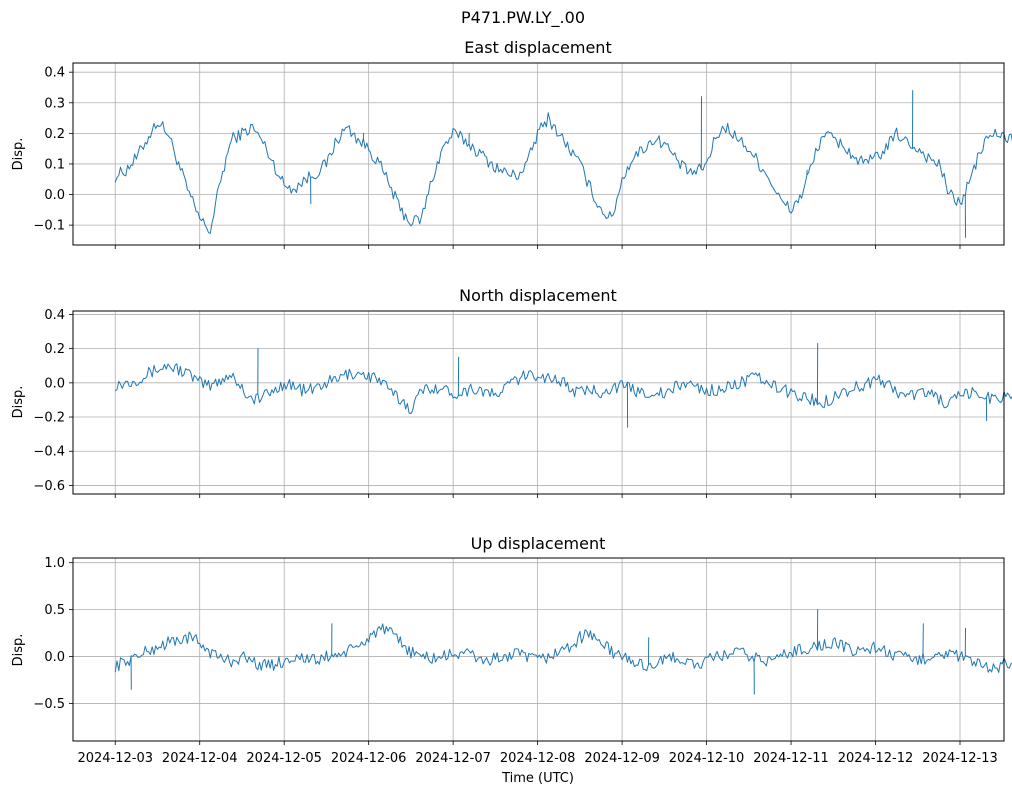 The image size is (1012, 795). I want to click on y-tick-label: −0.4, so click(49, 452).